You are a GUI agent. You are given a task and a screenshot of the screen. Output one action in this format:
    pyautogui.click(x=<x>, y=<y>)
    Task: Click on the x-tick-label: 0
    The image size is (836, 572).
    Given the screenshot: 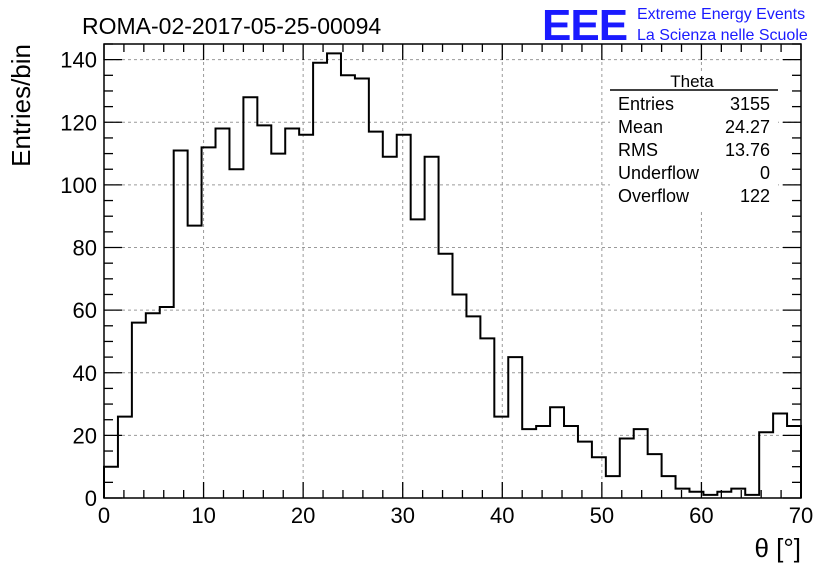 What is the action you would take?
    pyautogui.click(x=104, y=515)
    